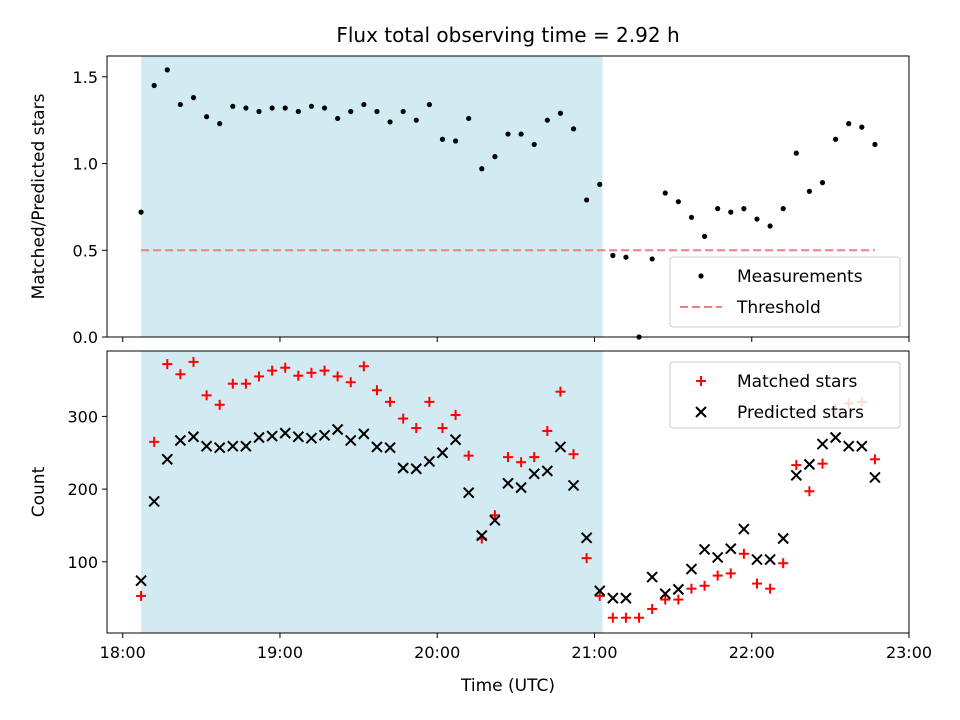  What do you see at coordinates (800, 413) in the screenshot?
I see `legend-label: Predicted stars` at bounding box center [800, 413].